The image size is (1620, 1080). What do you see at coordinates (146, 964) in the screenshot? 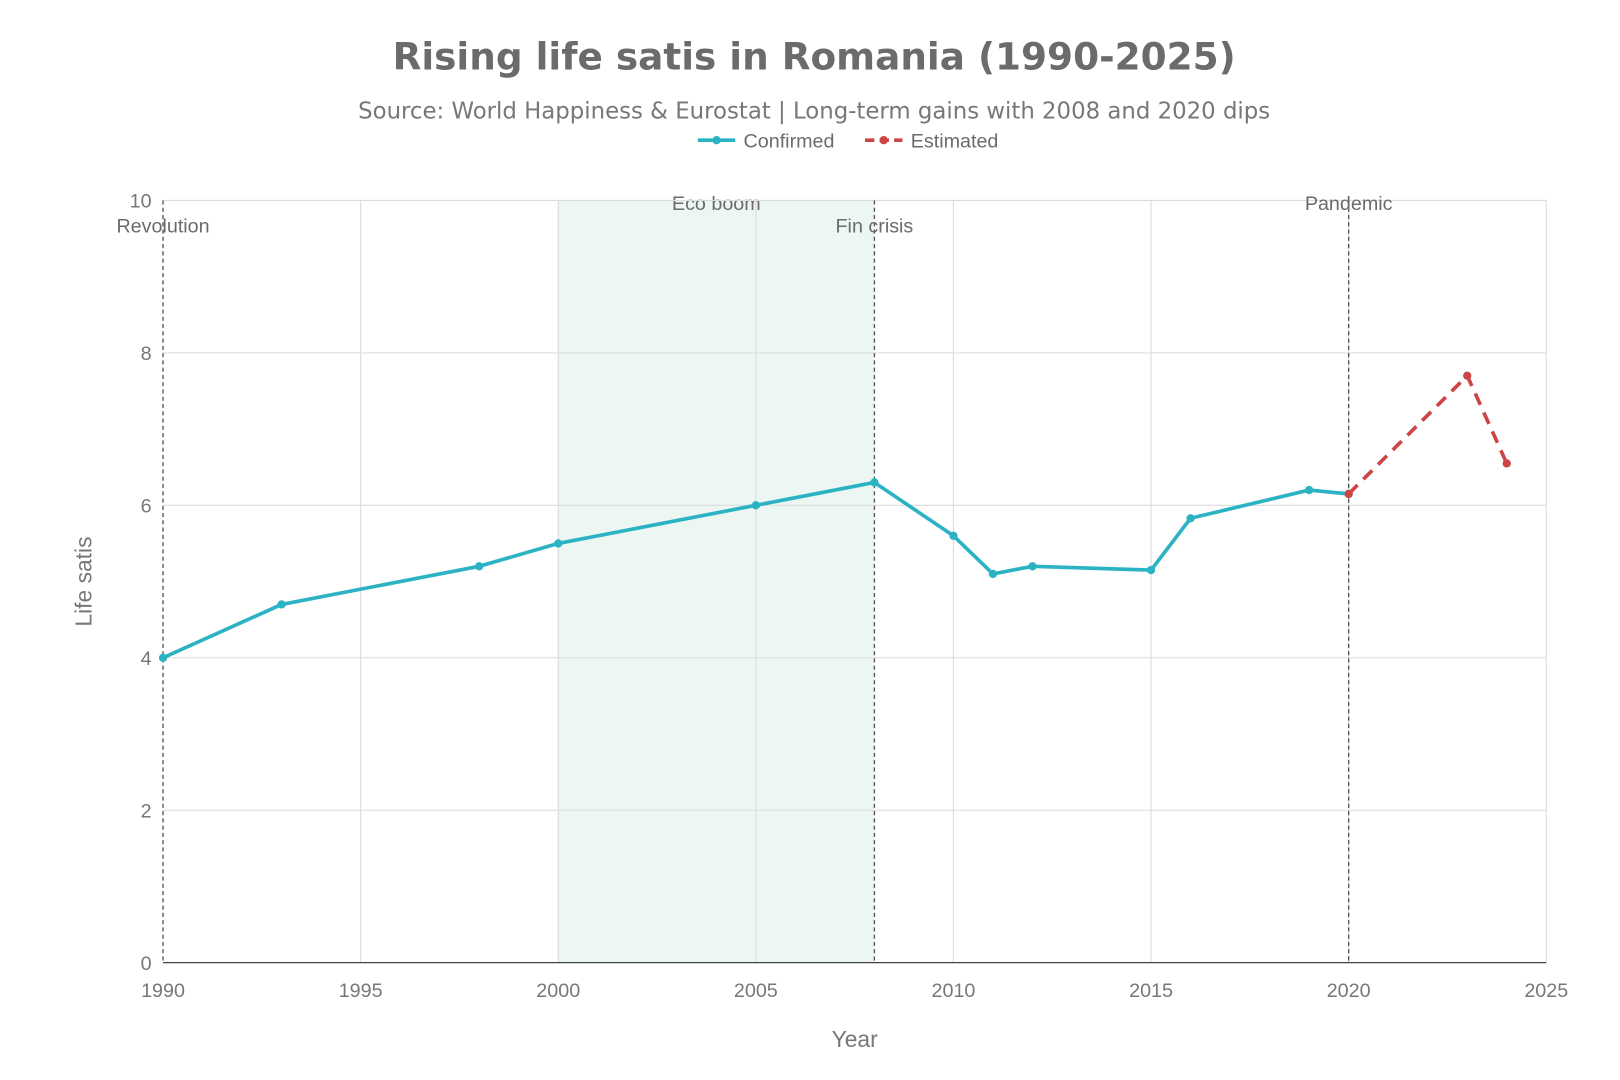
I see `y-tick-label: 0` at bounding box center [146, 964].